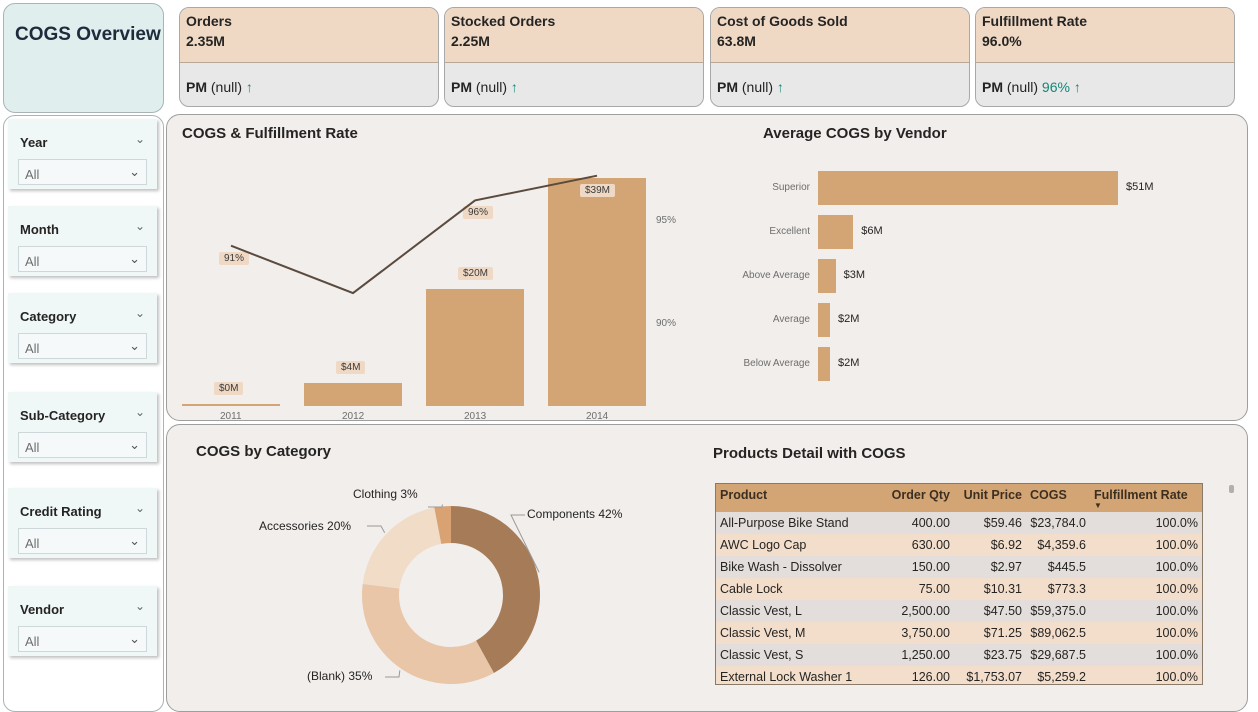 The image size is (1258, 712). I want to click on donut-slice-blank, so click(428, 633).